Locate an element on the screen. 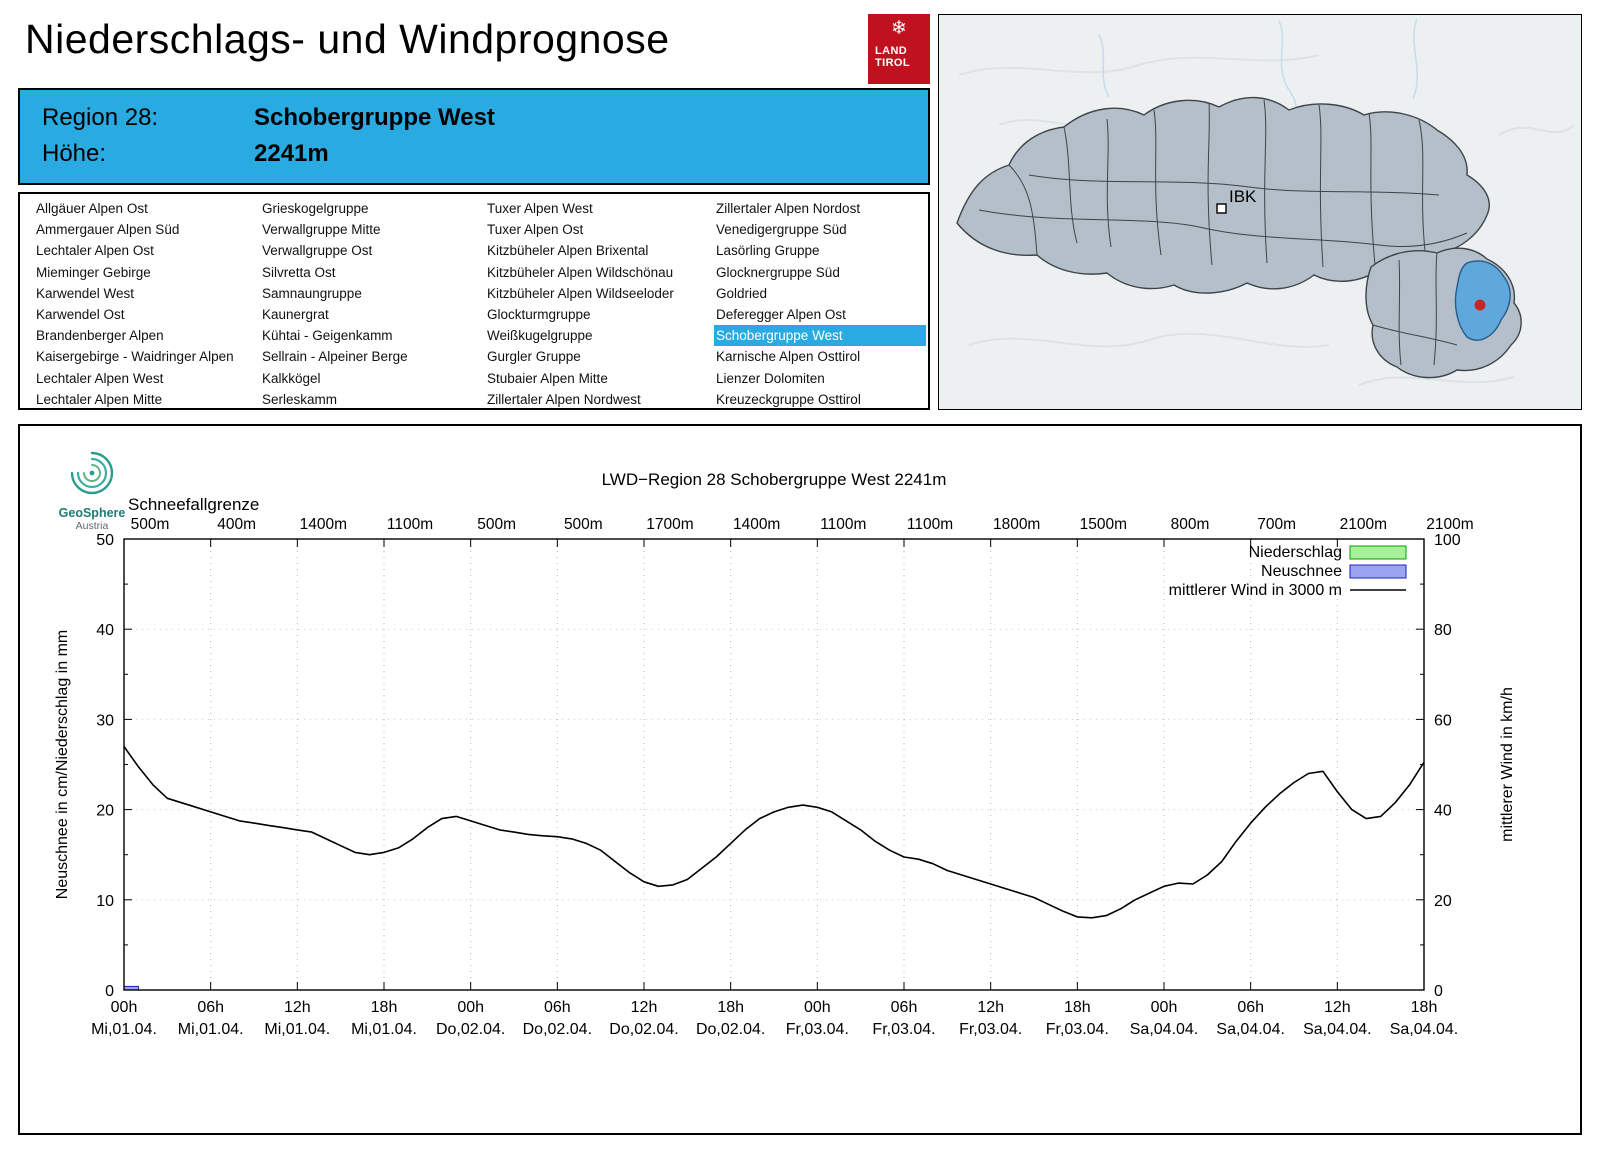 Image resolution: width=1600 pixels, height=1153 pixels. ibk-label: IBK is located at coordinates (1243, 196).